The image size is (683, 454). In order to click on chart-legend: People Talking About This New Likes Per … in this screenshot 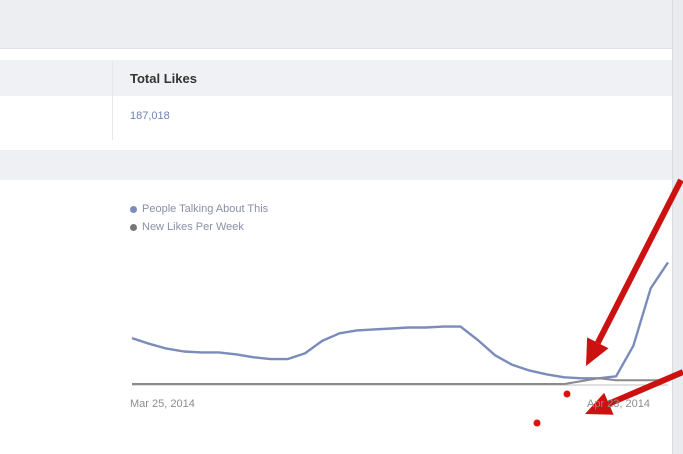, I will do `click(199, 218)`.